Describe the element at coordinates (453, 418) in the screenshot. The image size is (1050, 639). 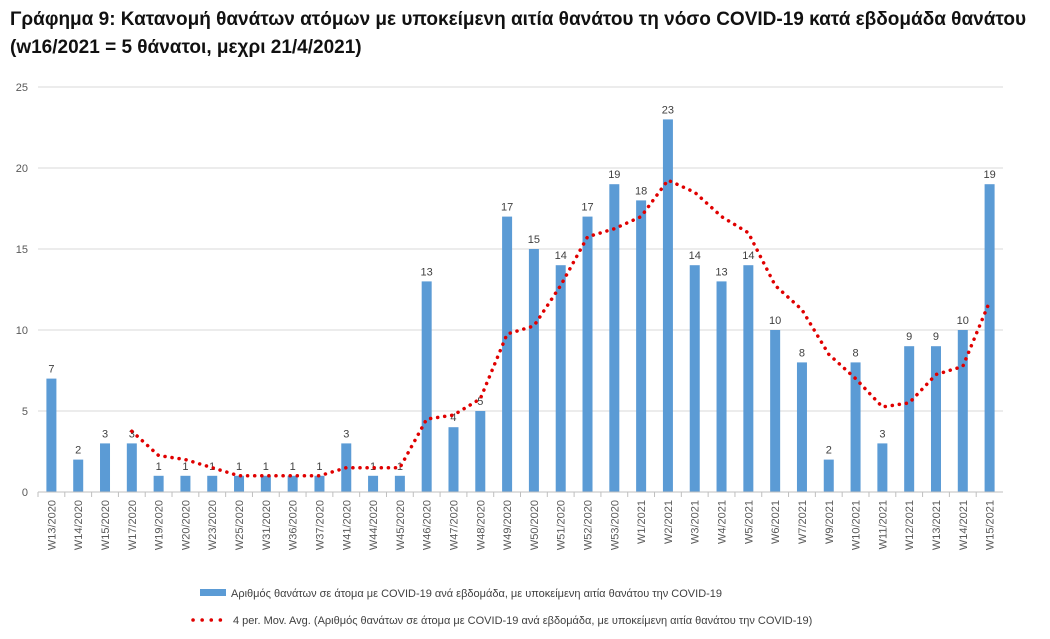
I see `data-label: 4` at that location.